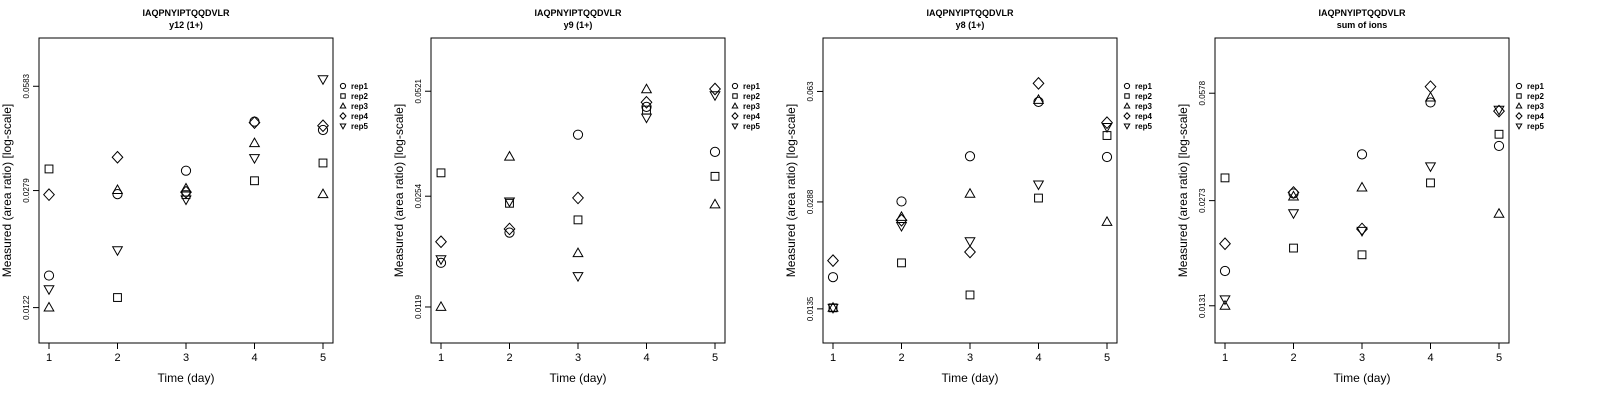  I want to click on chart-subtitle: sum of ions, so click(1362, 25).